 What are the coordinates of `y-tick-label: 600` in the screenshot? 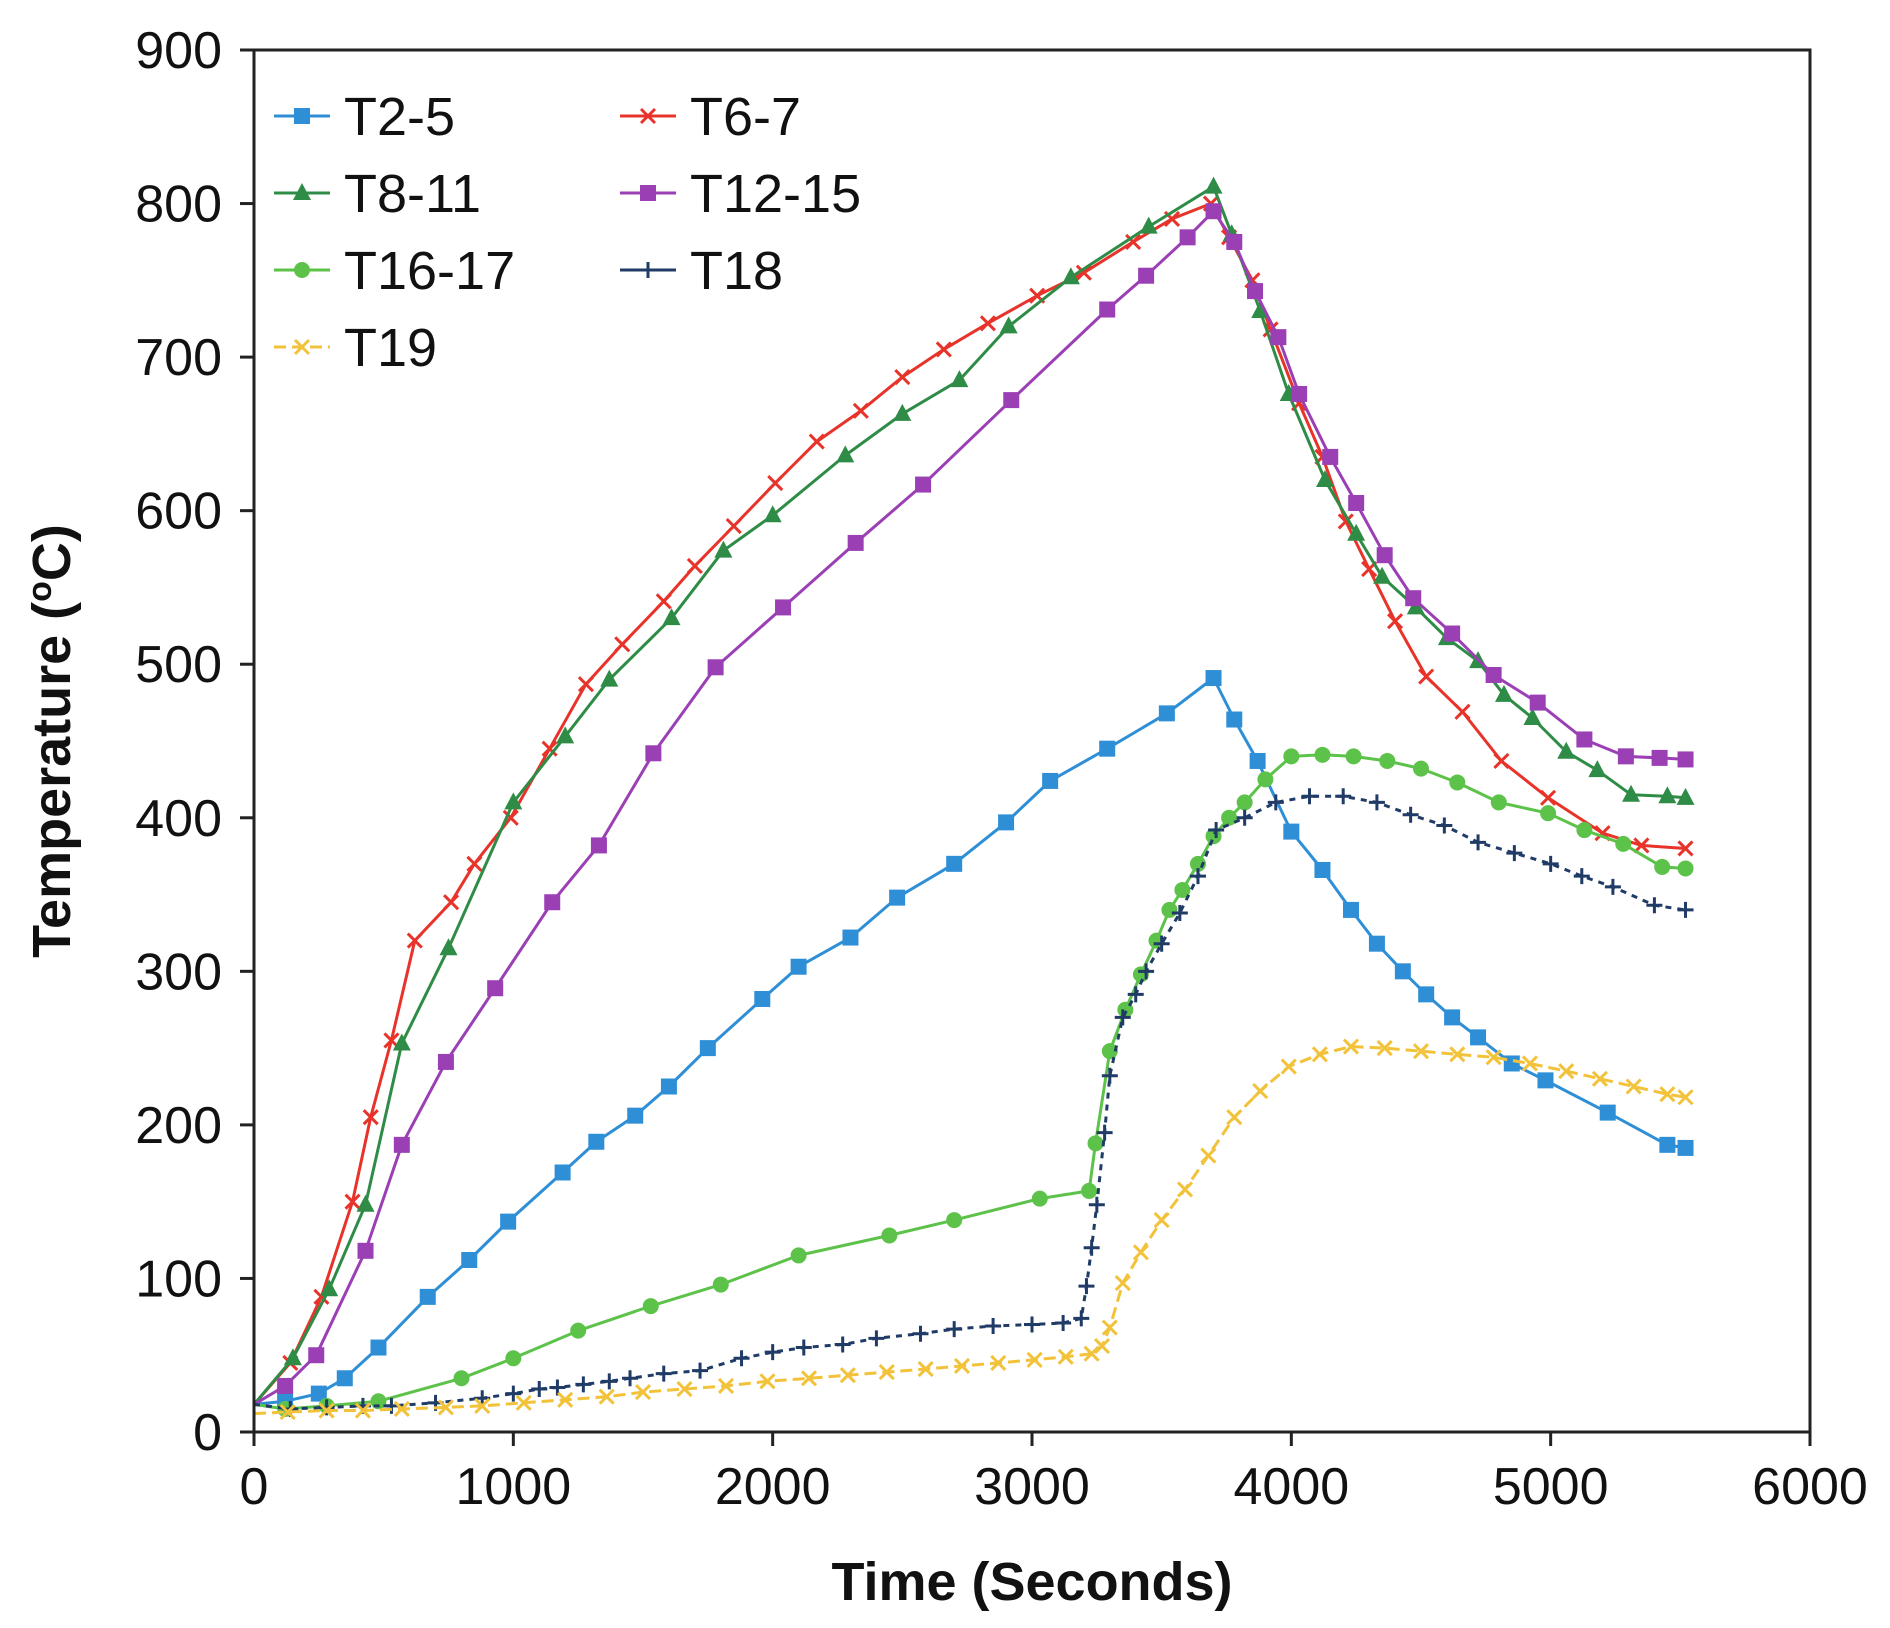 It's located at (178, 512).